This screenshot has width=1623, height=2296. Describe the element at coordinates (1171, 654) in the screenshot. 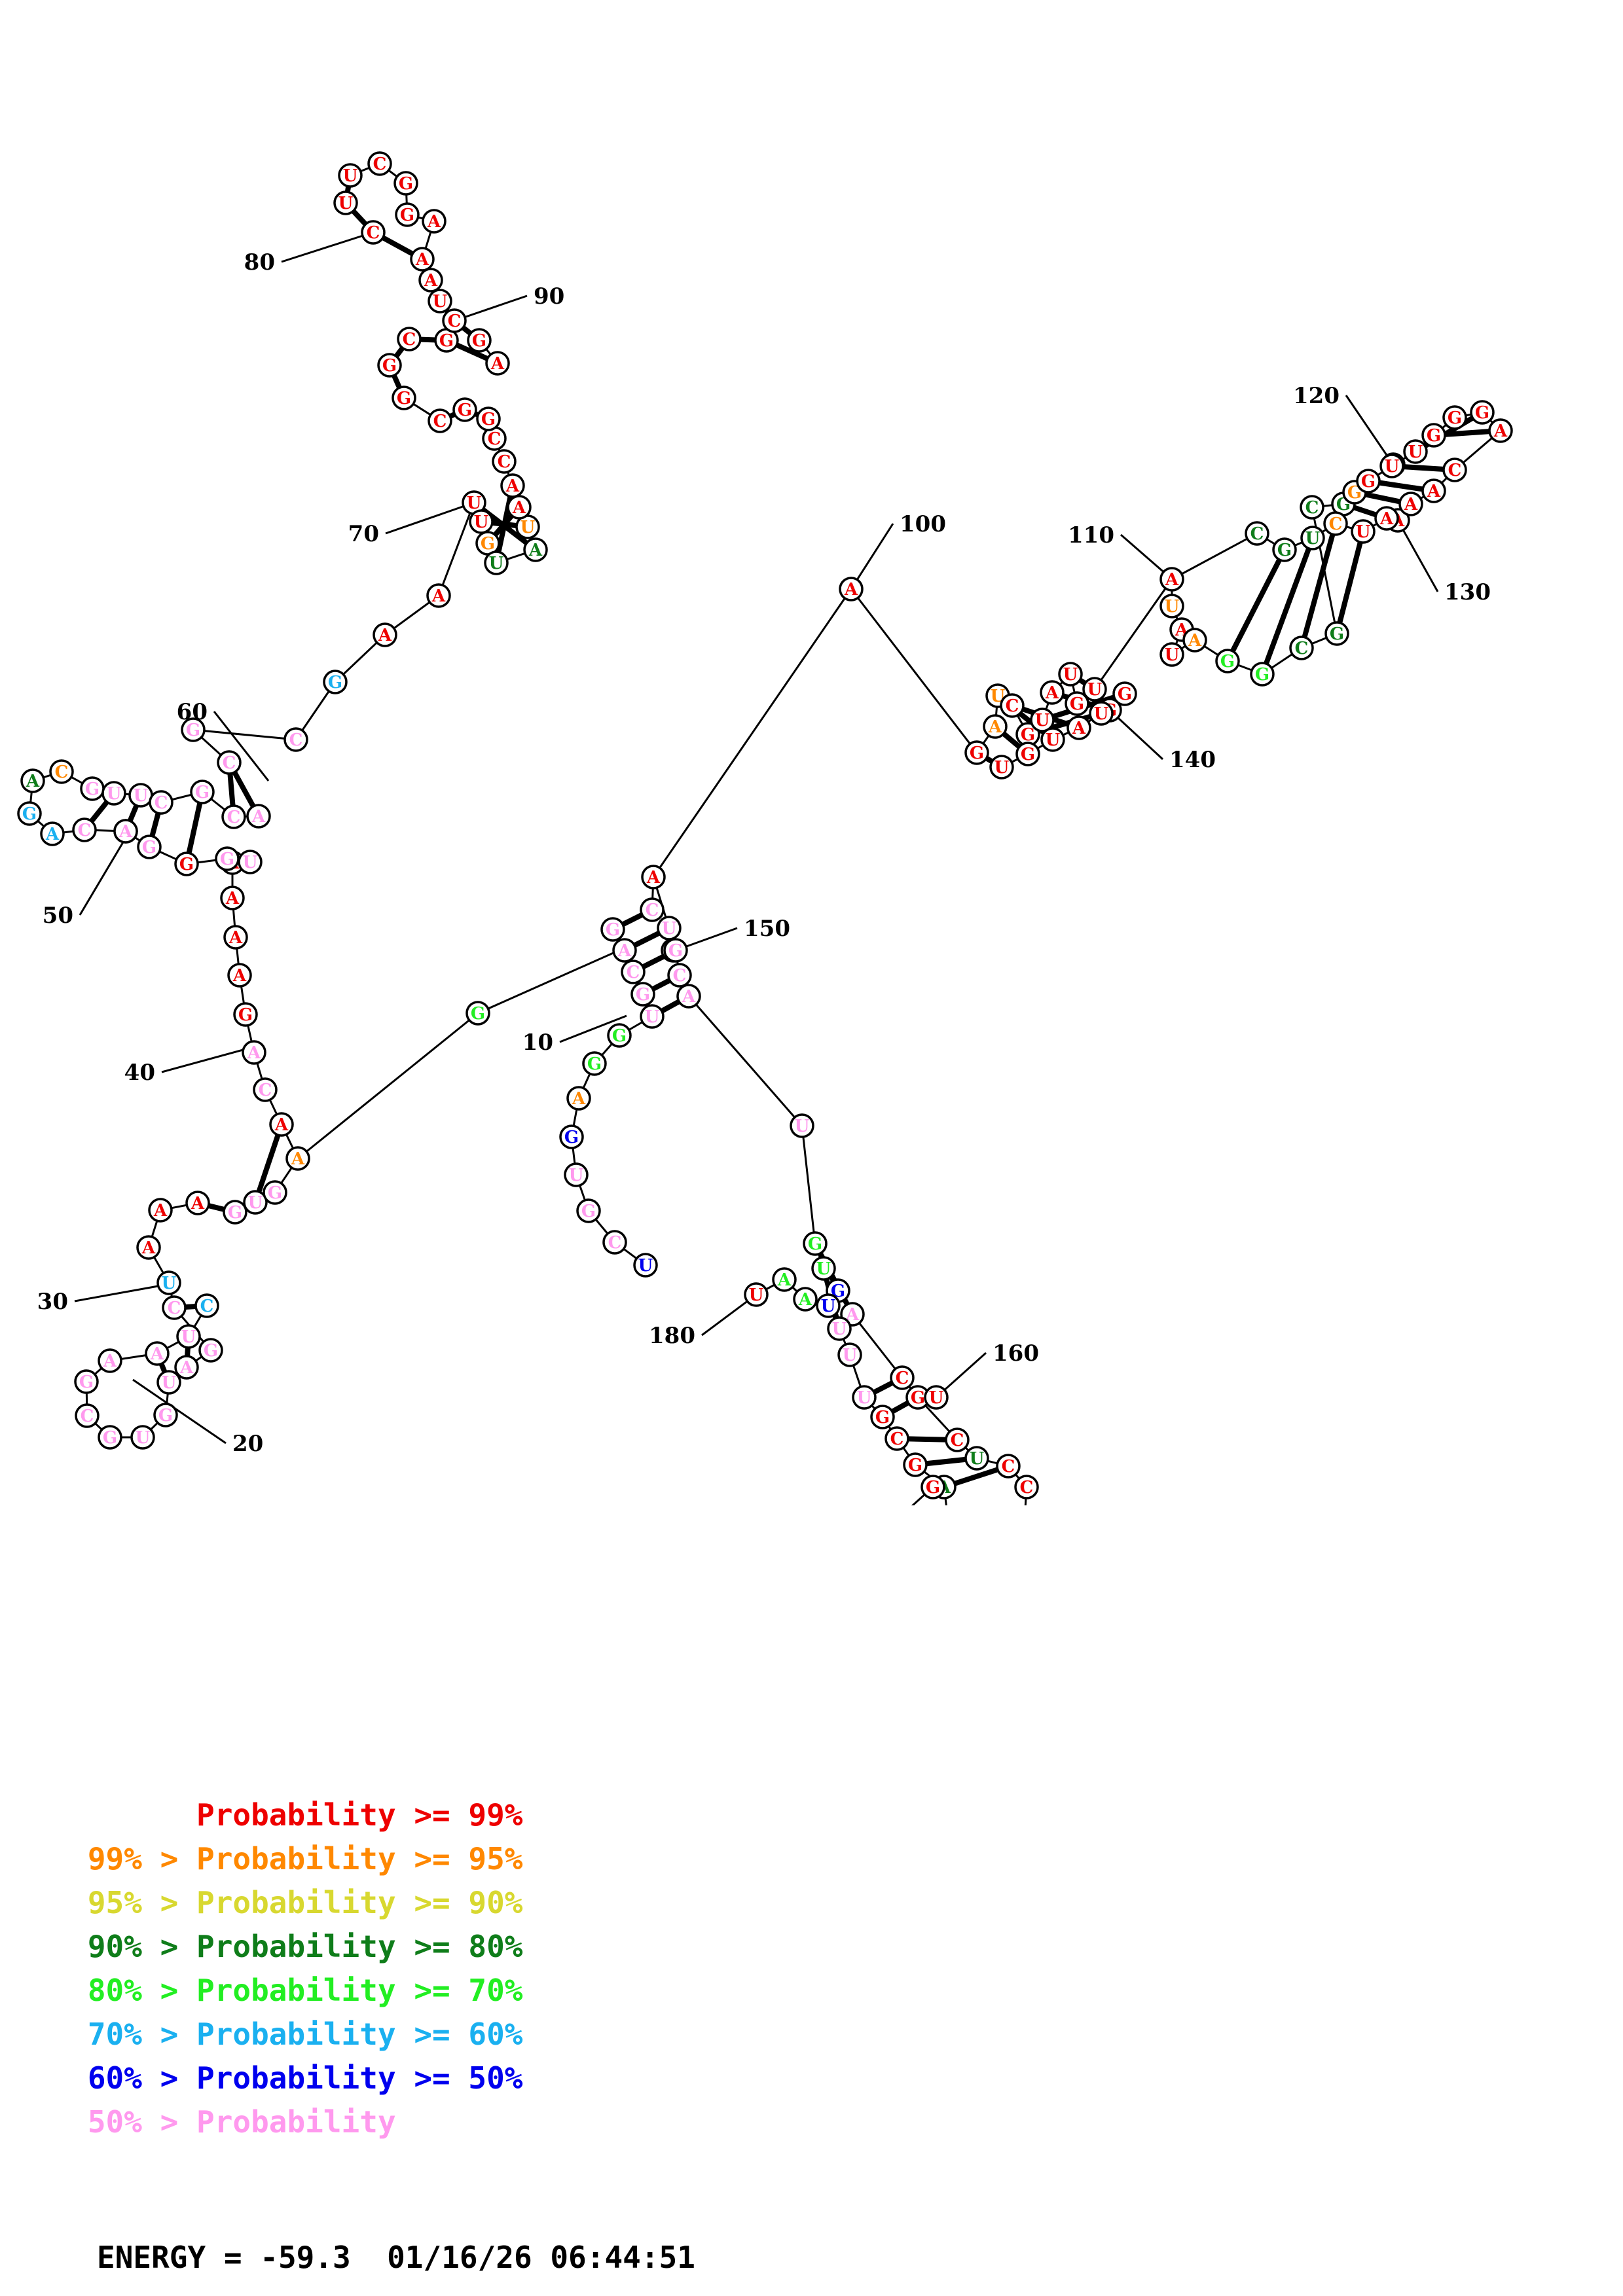

I see `base-113: U` at that location.